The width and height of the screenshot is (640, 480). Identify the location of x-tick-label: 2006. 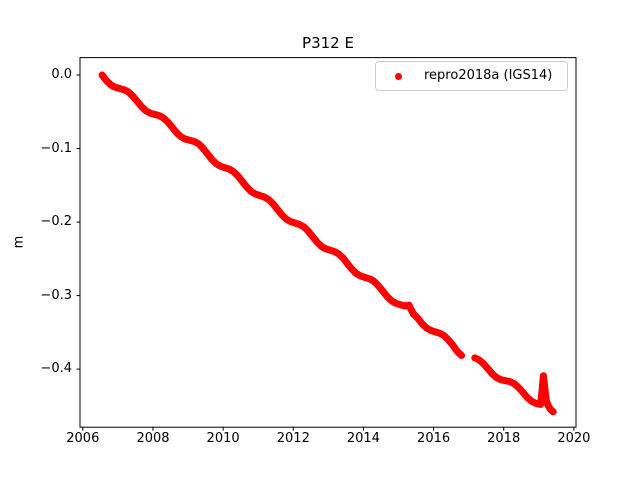
(83, 438).